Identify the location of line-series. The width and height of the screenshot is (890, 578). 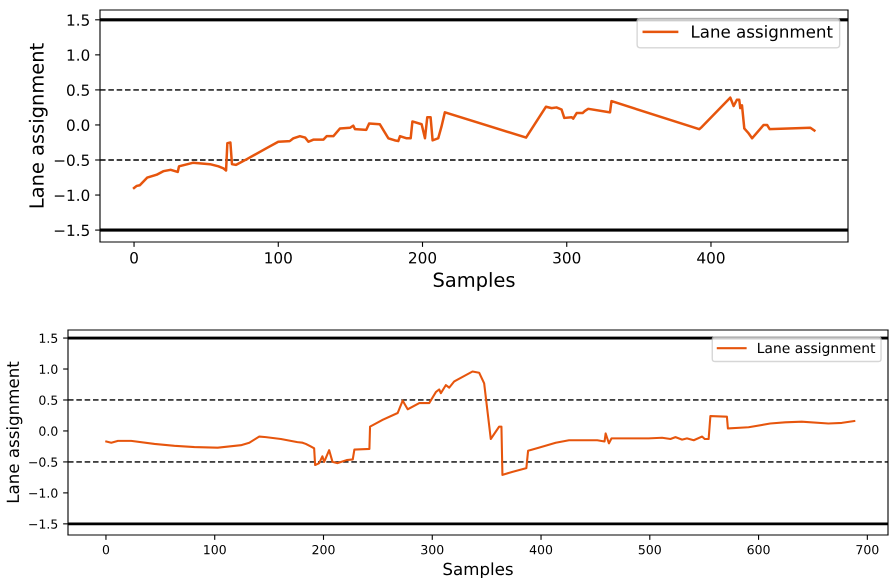
(474, 143).